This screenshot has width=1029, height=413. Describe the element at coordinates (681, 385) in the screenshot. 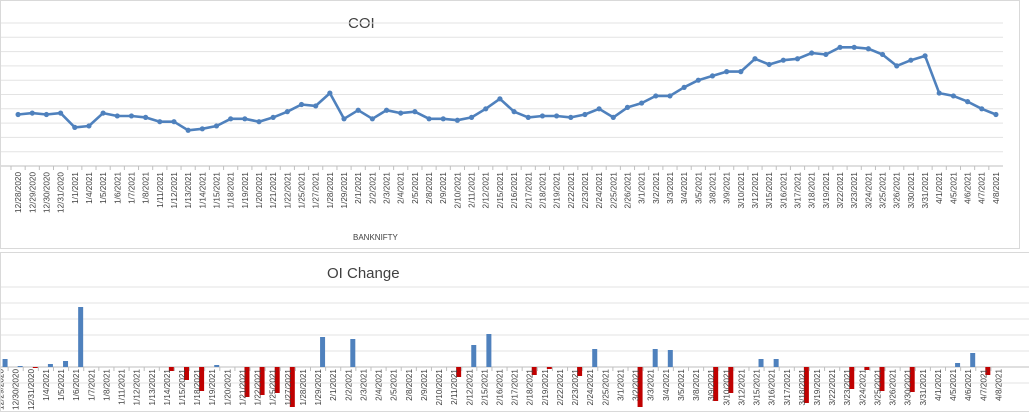

I see `oi-x-tick-label: 3/5/2021` at that location.